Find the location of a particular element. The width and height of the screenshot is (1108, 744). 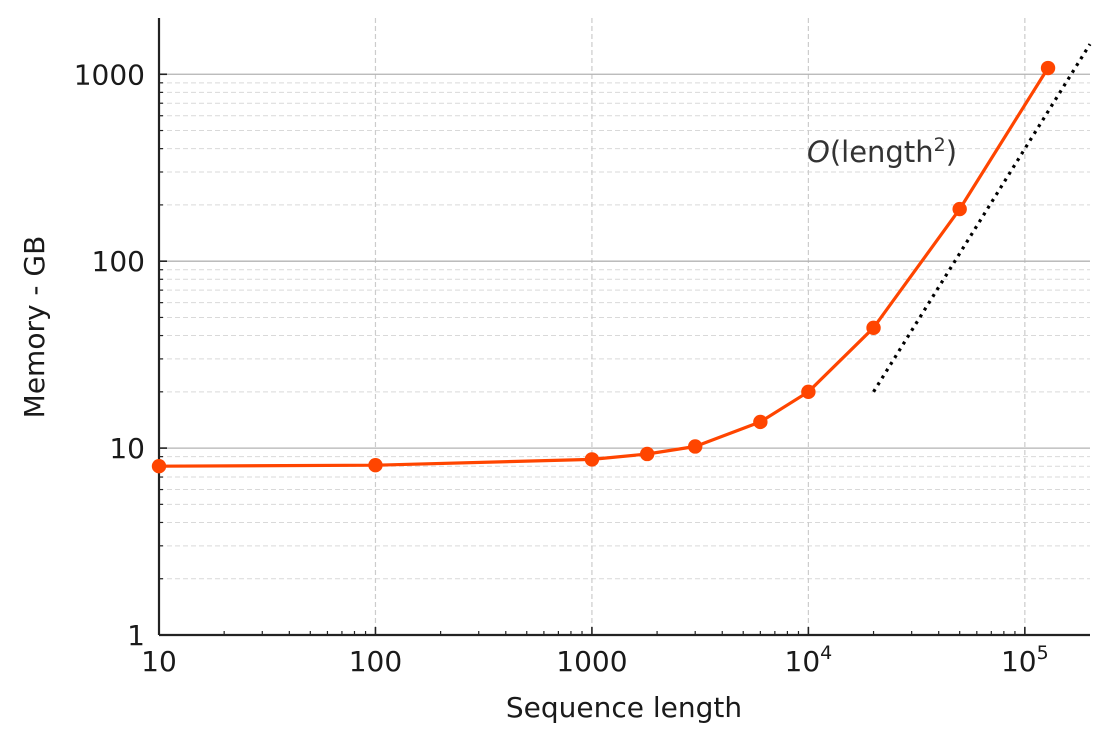

y-tick-label: 1000 is located at coordinates (109, 74).